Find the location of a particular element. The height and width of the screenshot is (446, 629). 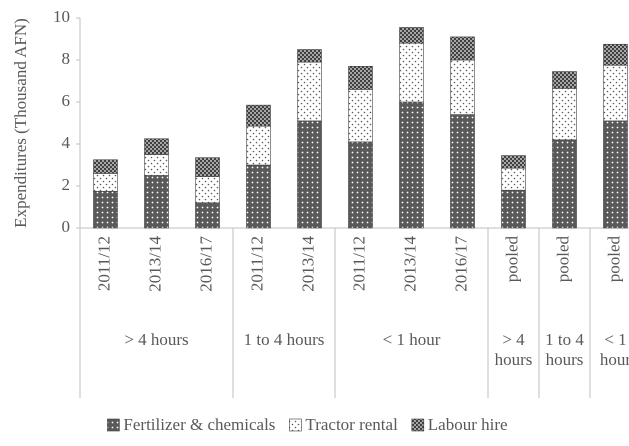

y-tick-label: 4 is located at coordinates (66, 142).